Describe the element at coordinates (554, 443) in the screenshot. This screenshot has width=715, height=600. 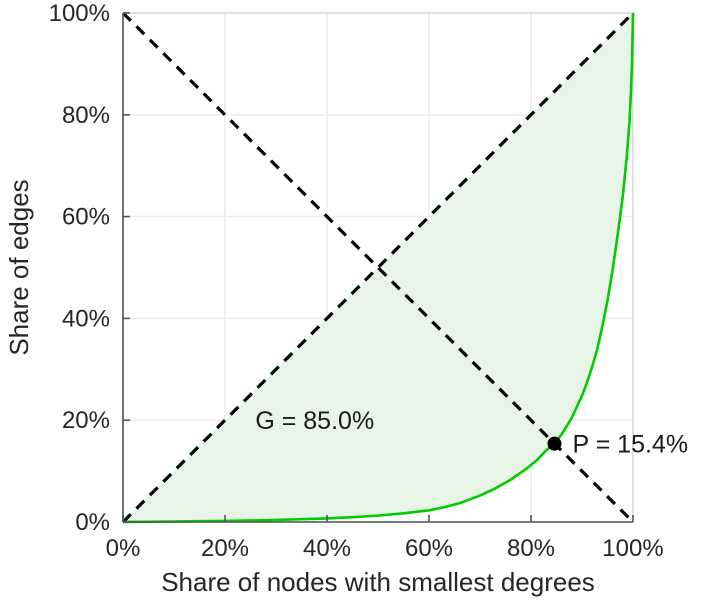
I see `intersection-point-marker` at that location.